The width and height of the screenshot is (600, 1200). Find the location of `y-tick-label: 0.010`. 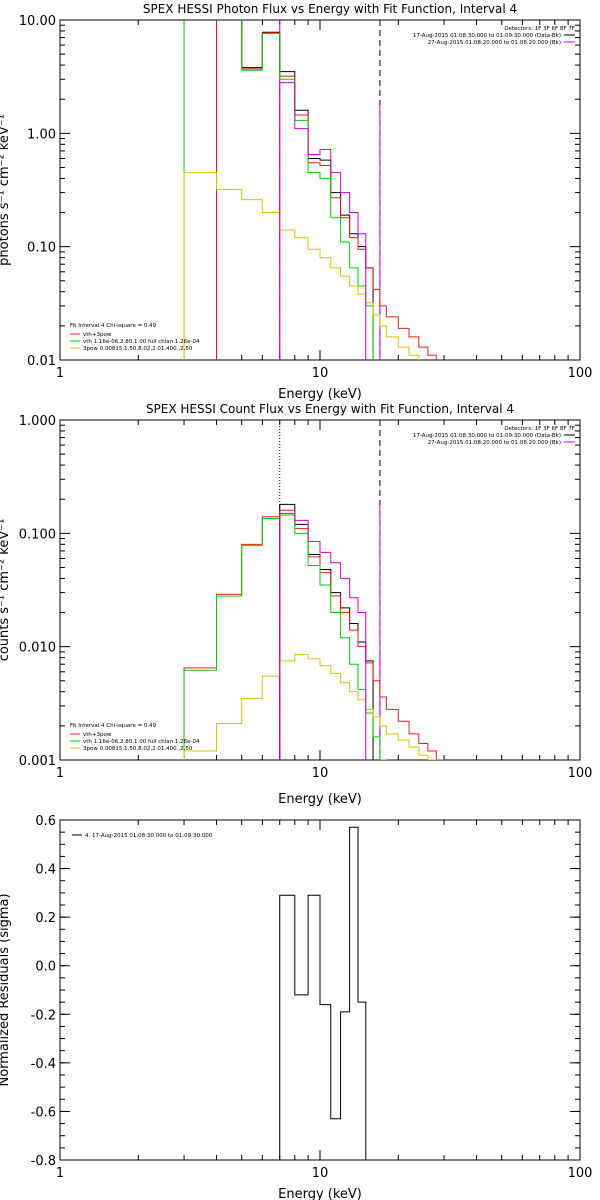

y-tick-label: 0.010 is located at coordinates (37, 648).